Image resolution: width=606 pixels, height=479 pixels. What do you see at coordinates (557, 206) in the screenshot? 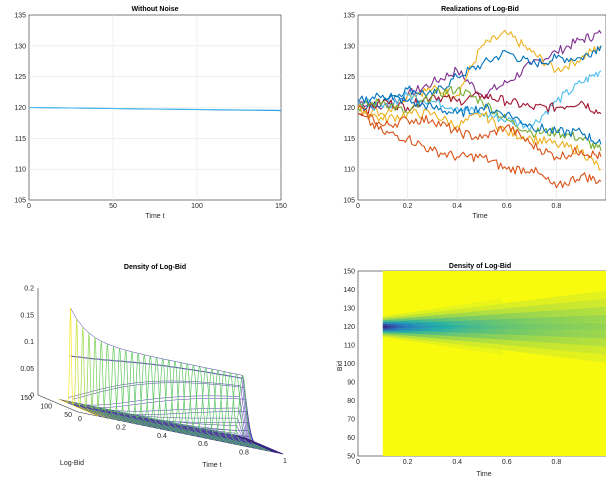
I see `x-tick-label: 0.8` at bounding box center [557, 206].